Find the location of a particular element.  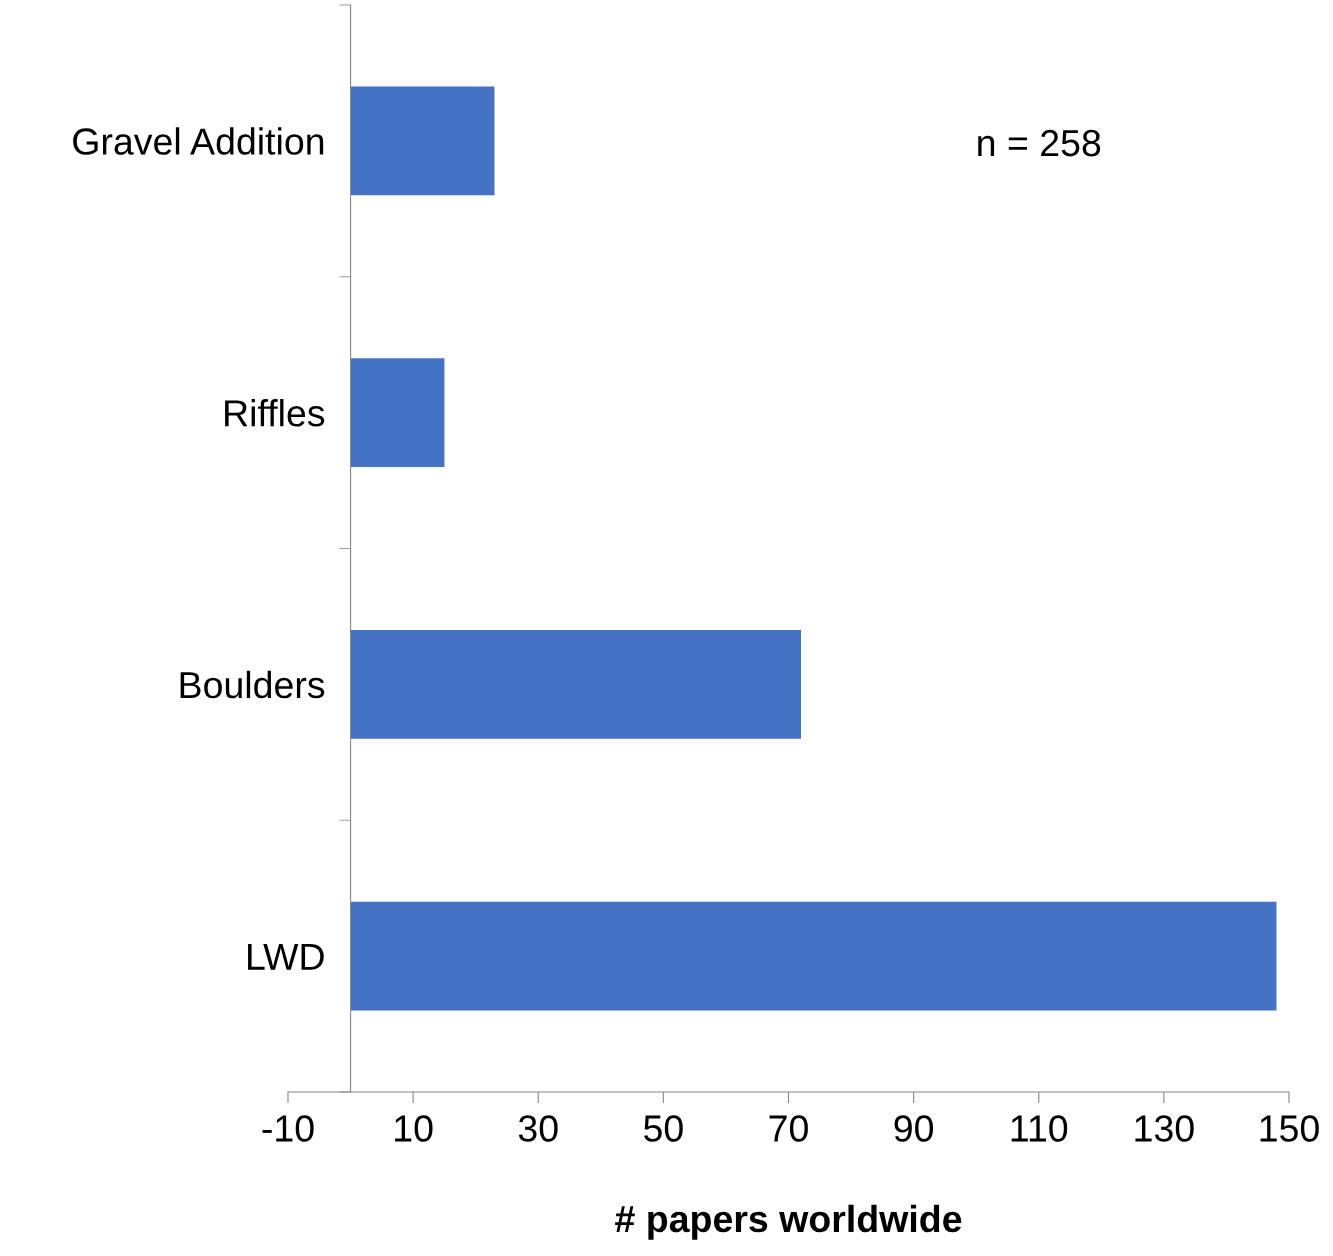

x-tick-label: 50 is located at coordinates (663, 1128).